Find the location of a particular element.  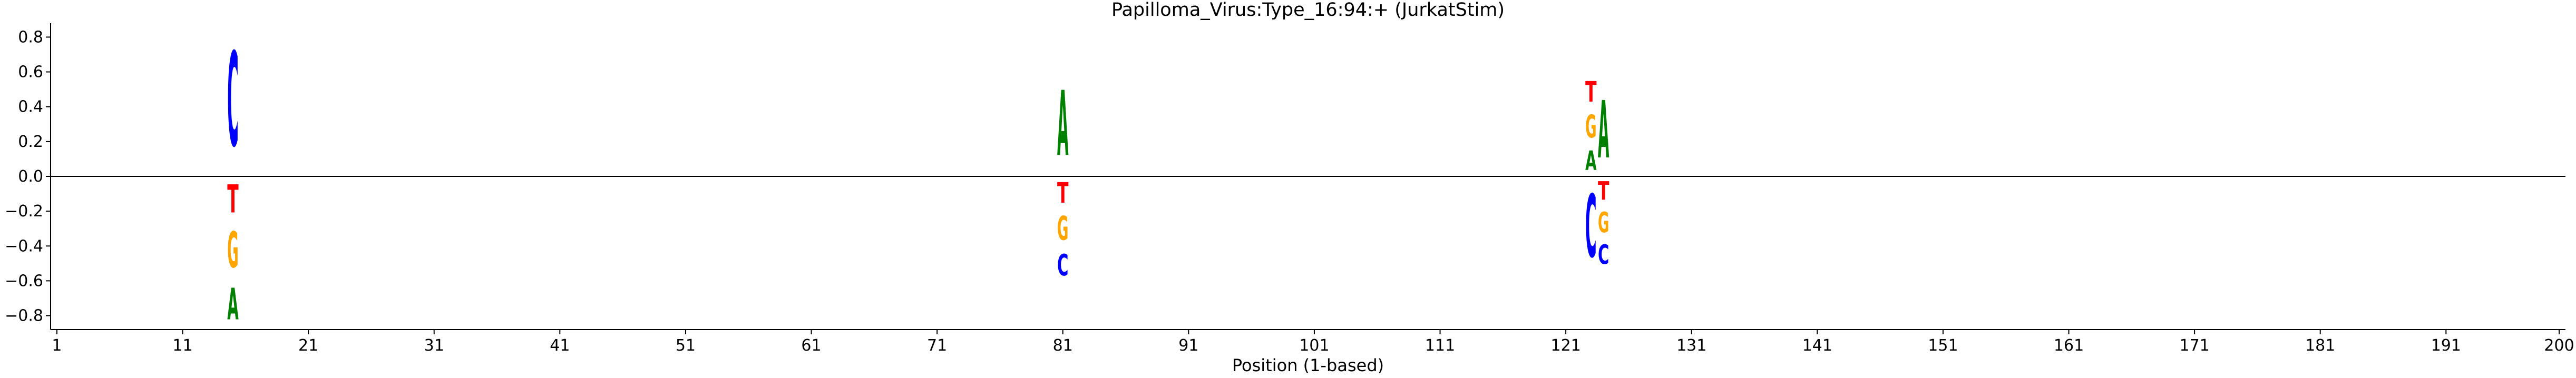

x-tick-label: 1 is located at coordinates (57, 345).